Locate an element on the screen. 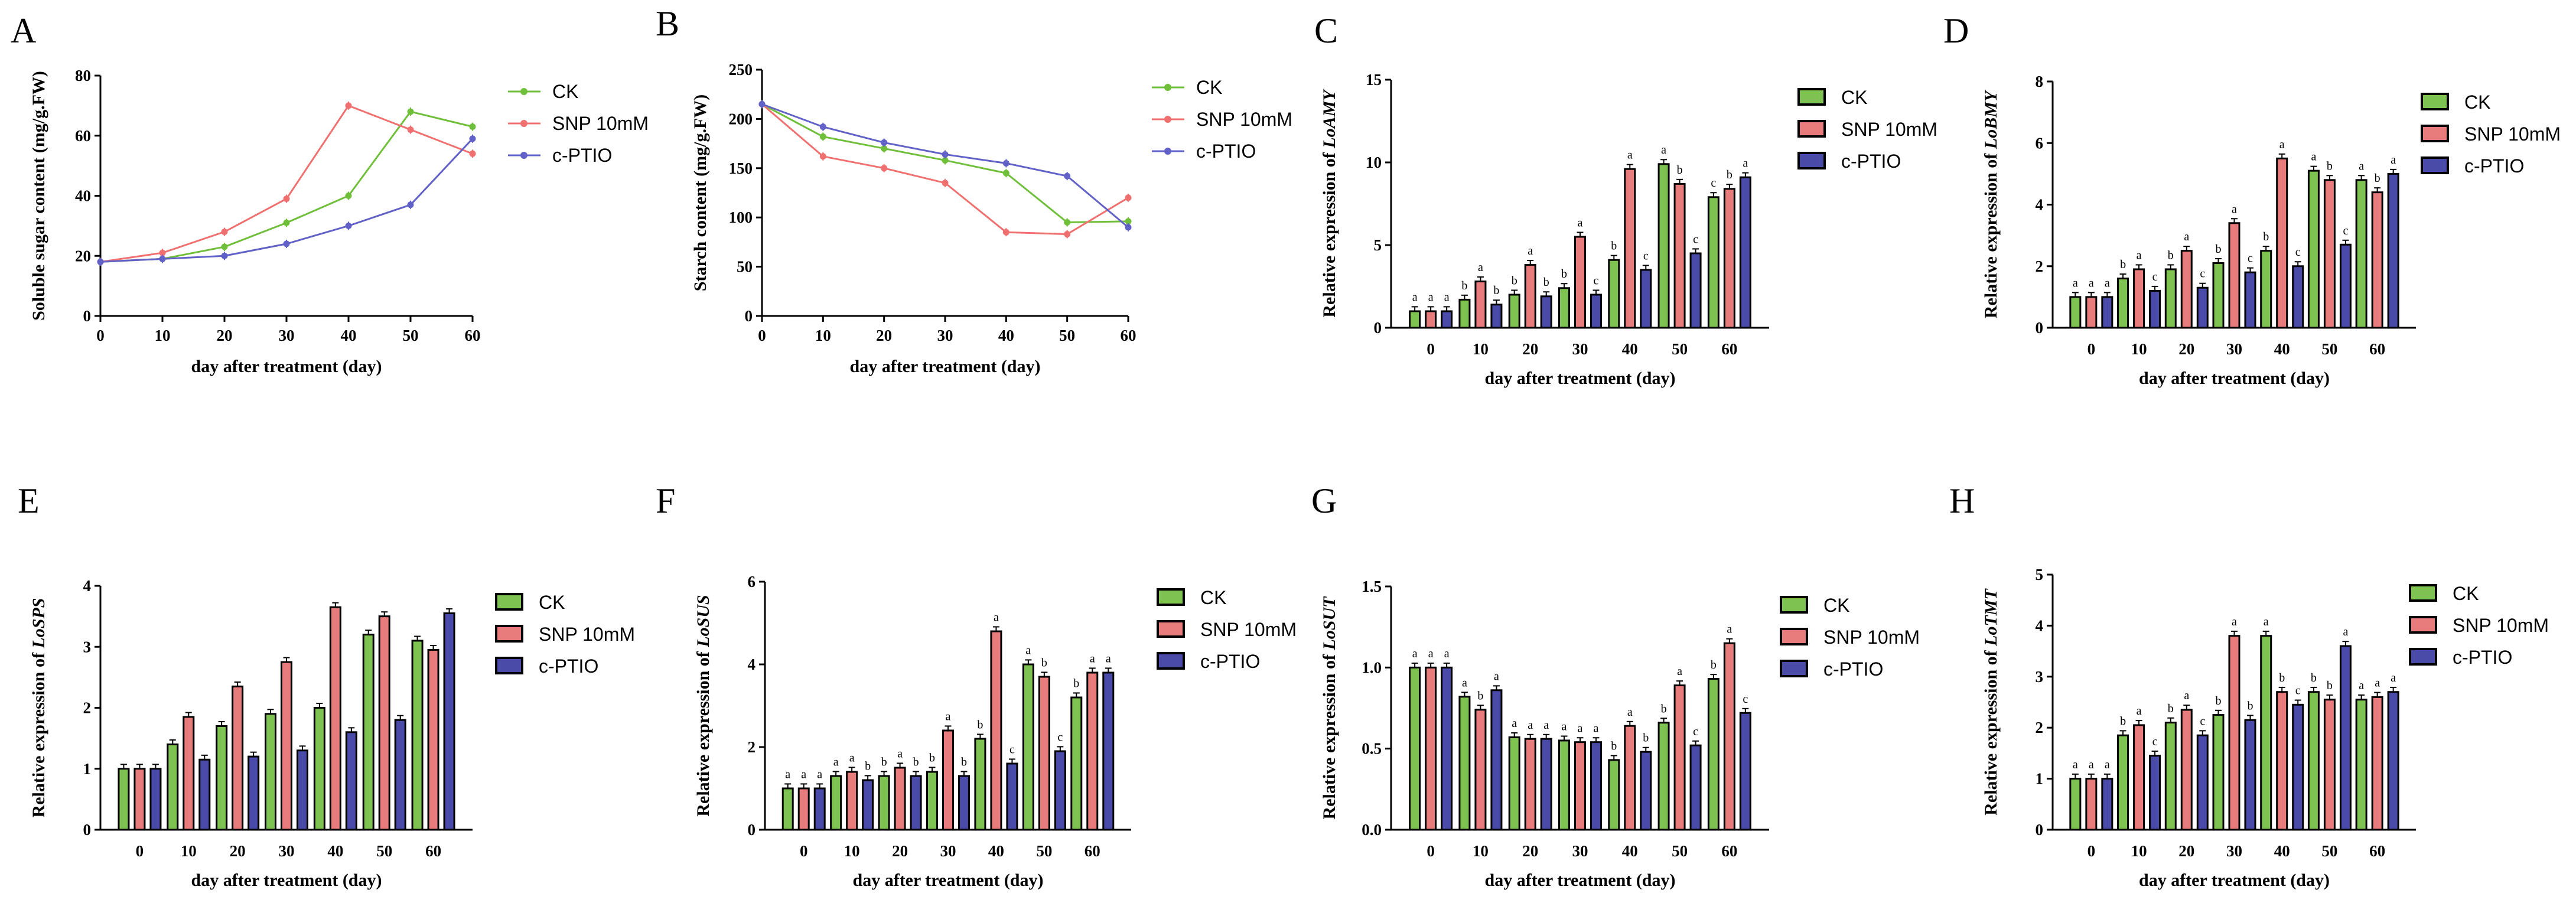  panel-letter: D is located at coordinates (1956, 30).